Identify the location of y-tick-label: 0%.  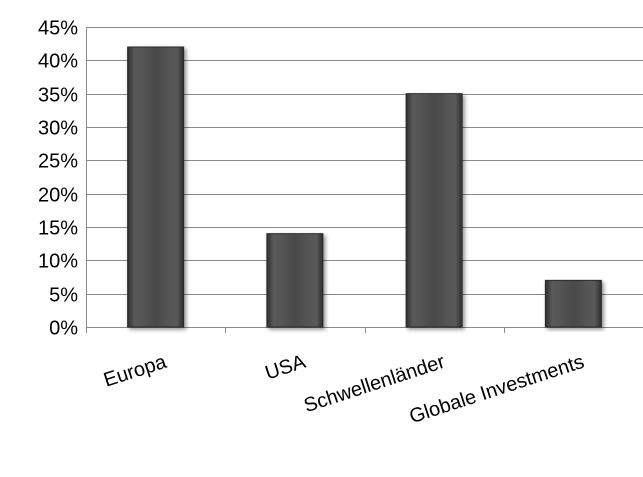
(63, 329).